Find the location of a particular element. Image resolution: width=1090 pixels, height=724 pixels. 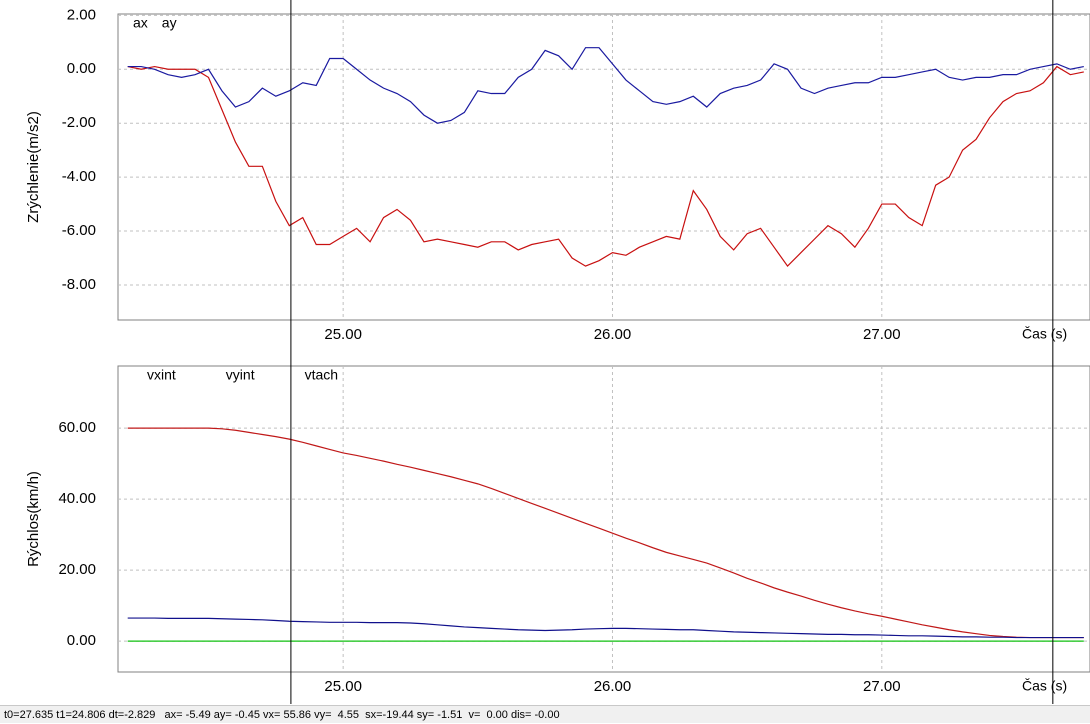

legend-label: ax is located at coordinates (140, 23).